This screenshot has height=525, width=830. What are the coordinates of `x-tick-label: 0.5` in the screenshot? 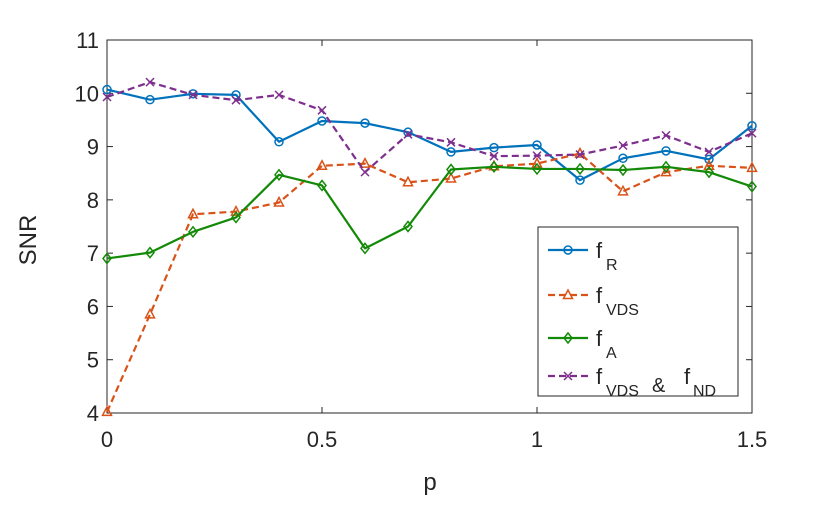 It's located at (322, 439).